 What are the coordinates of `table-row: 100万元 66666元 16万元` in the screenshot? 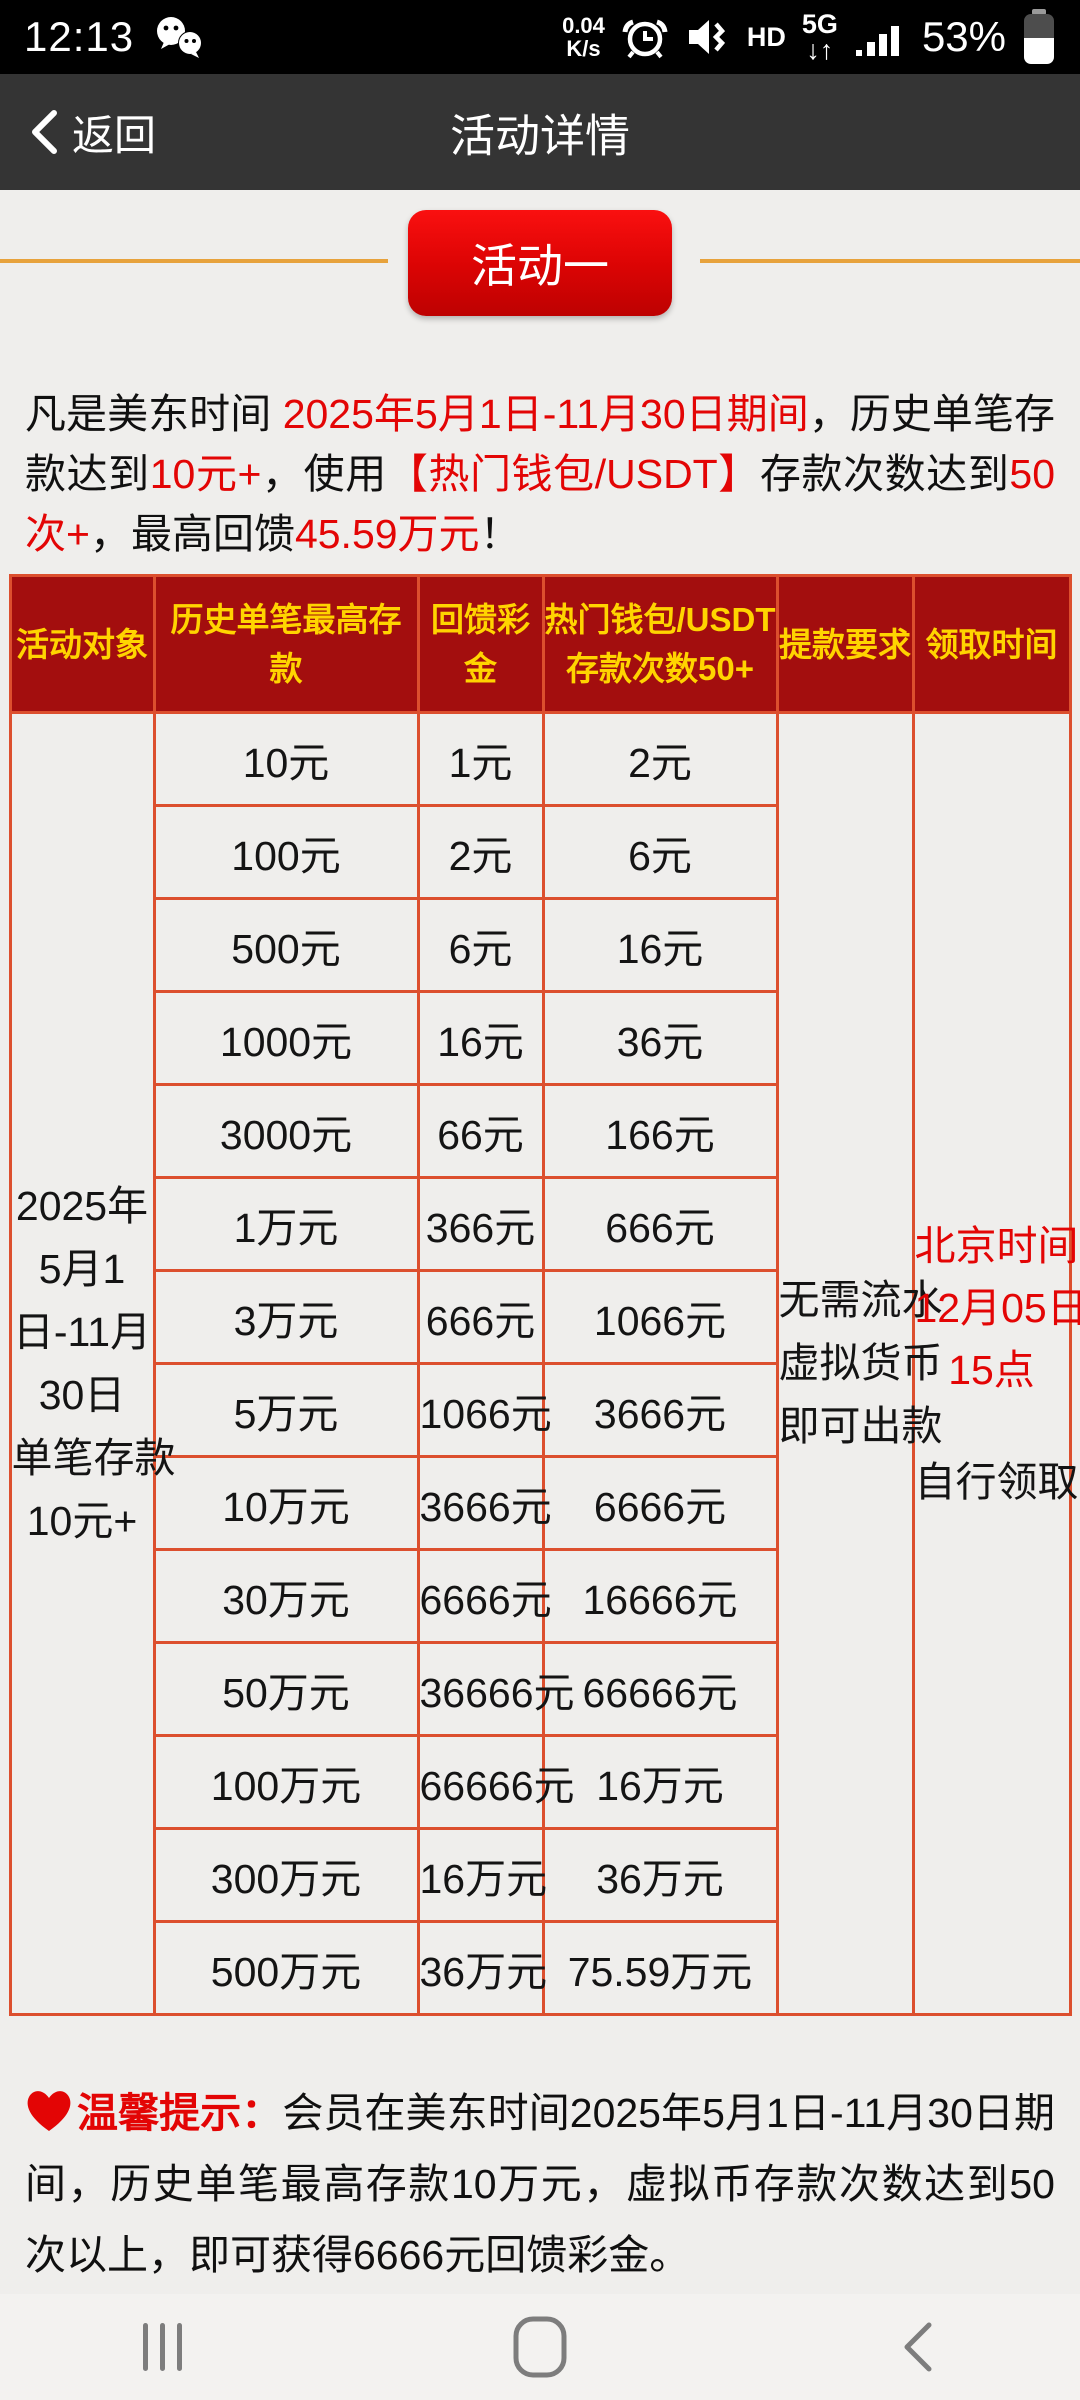 It's located at (540, 1782).